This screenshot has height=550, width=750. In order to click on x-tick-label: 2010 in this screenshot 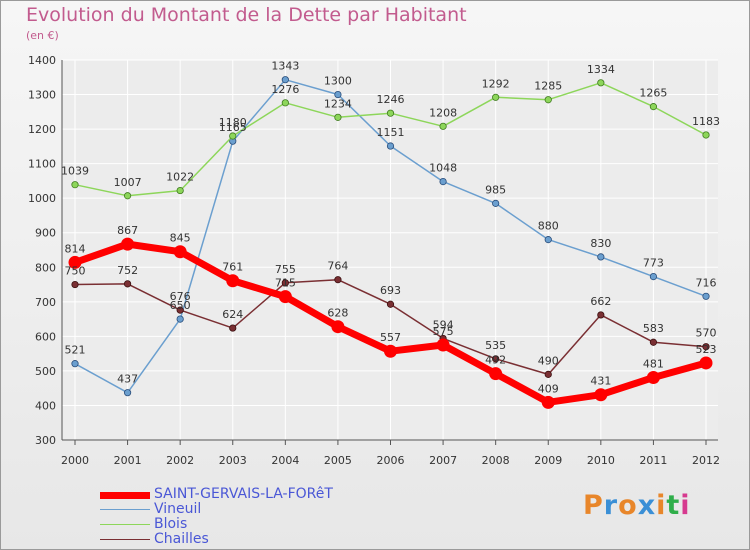, I will do `click(601, 460)`.